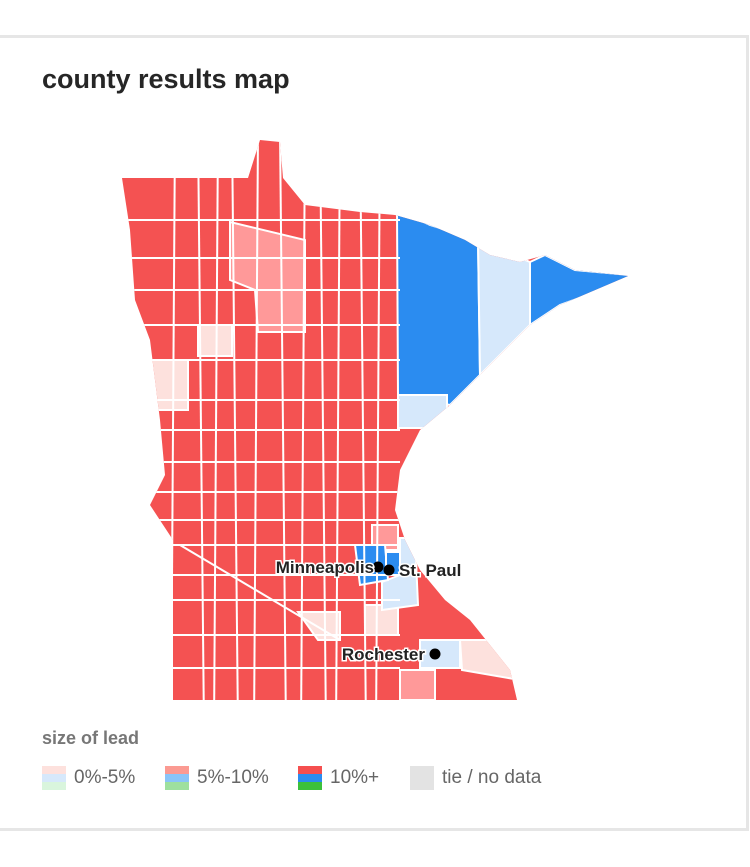 This screenshot has width=750, height=867. What do you see at coordinates (166, 79) in the screenshot?
I see `map-title: county results map` at bounding box center [166, 79].